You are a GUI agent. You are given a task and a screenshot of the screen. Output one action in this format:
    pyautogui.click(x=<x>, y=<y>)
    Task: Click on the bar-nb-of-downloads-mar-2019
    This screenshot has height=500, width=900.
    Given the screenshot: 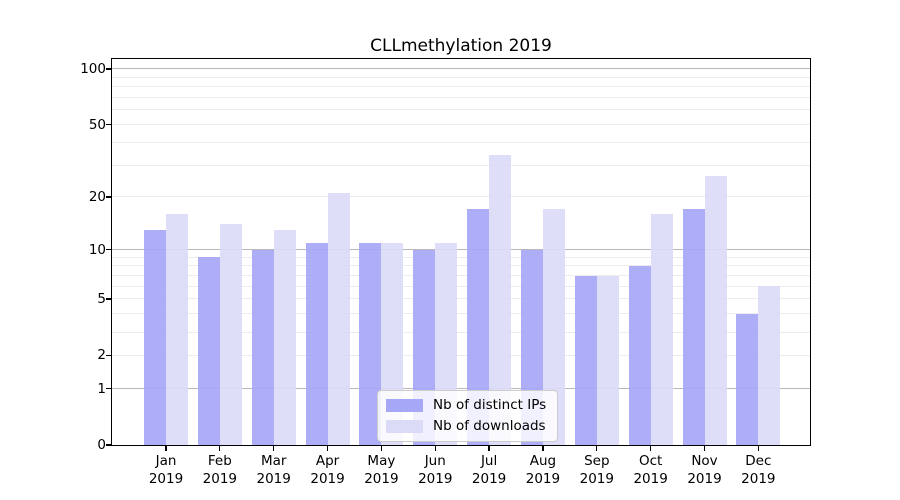 What is the action you would take?
    pyautogui.click(x=284, y=337)
    